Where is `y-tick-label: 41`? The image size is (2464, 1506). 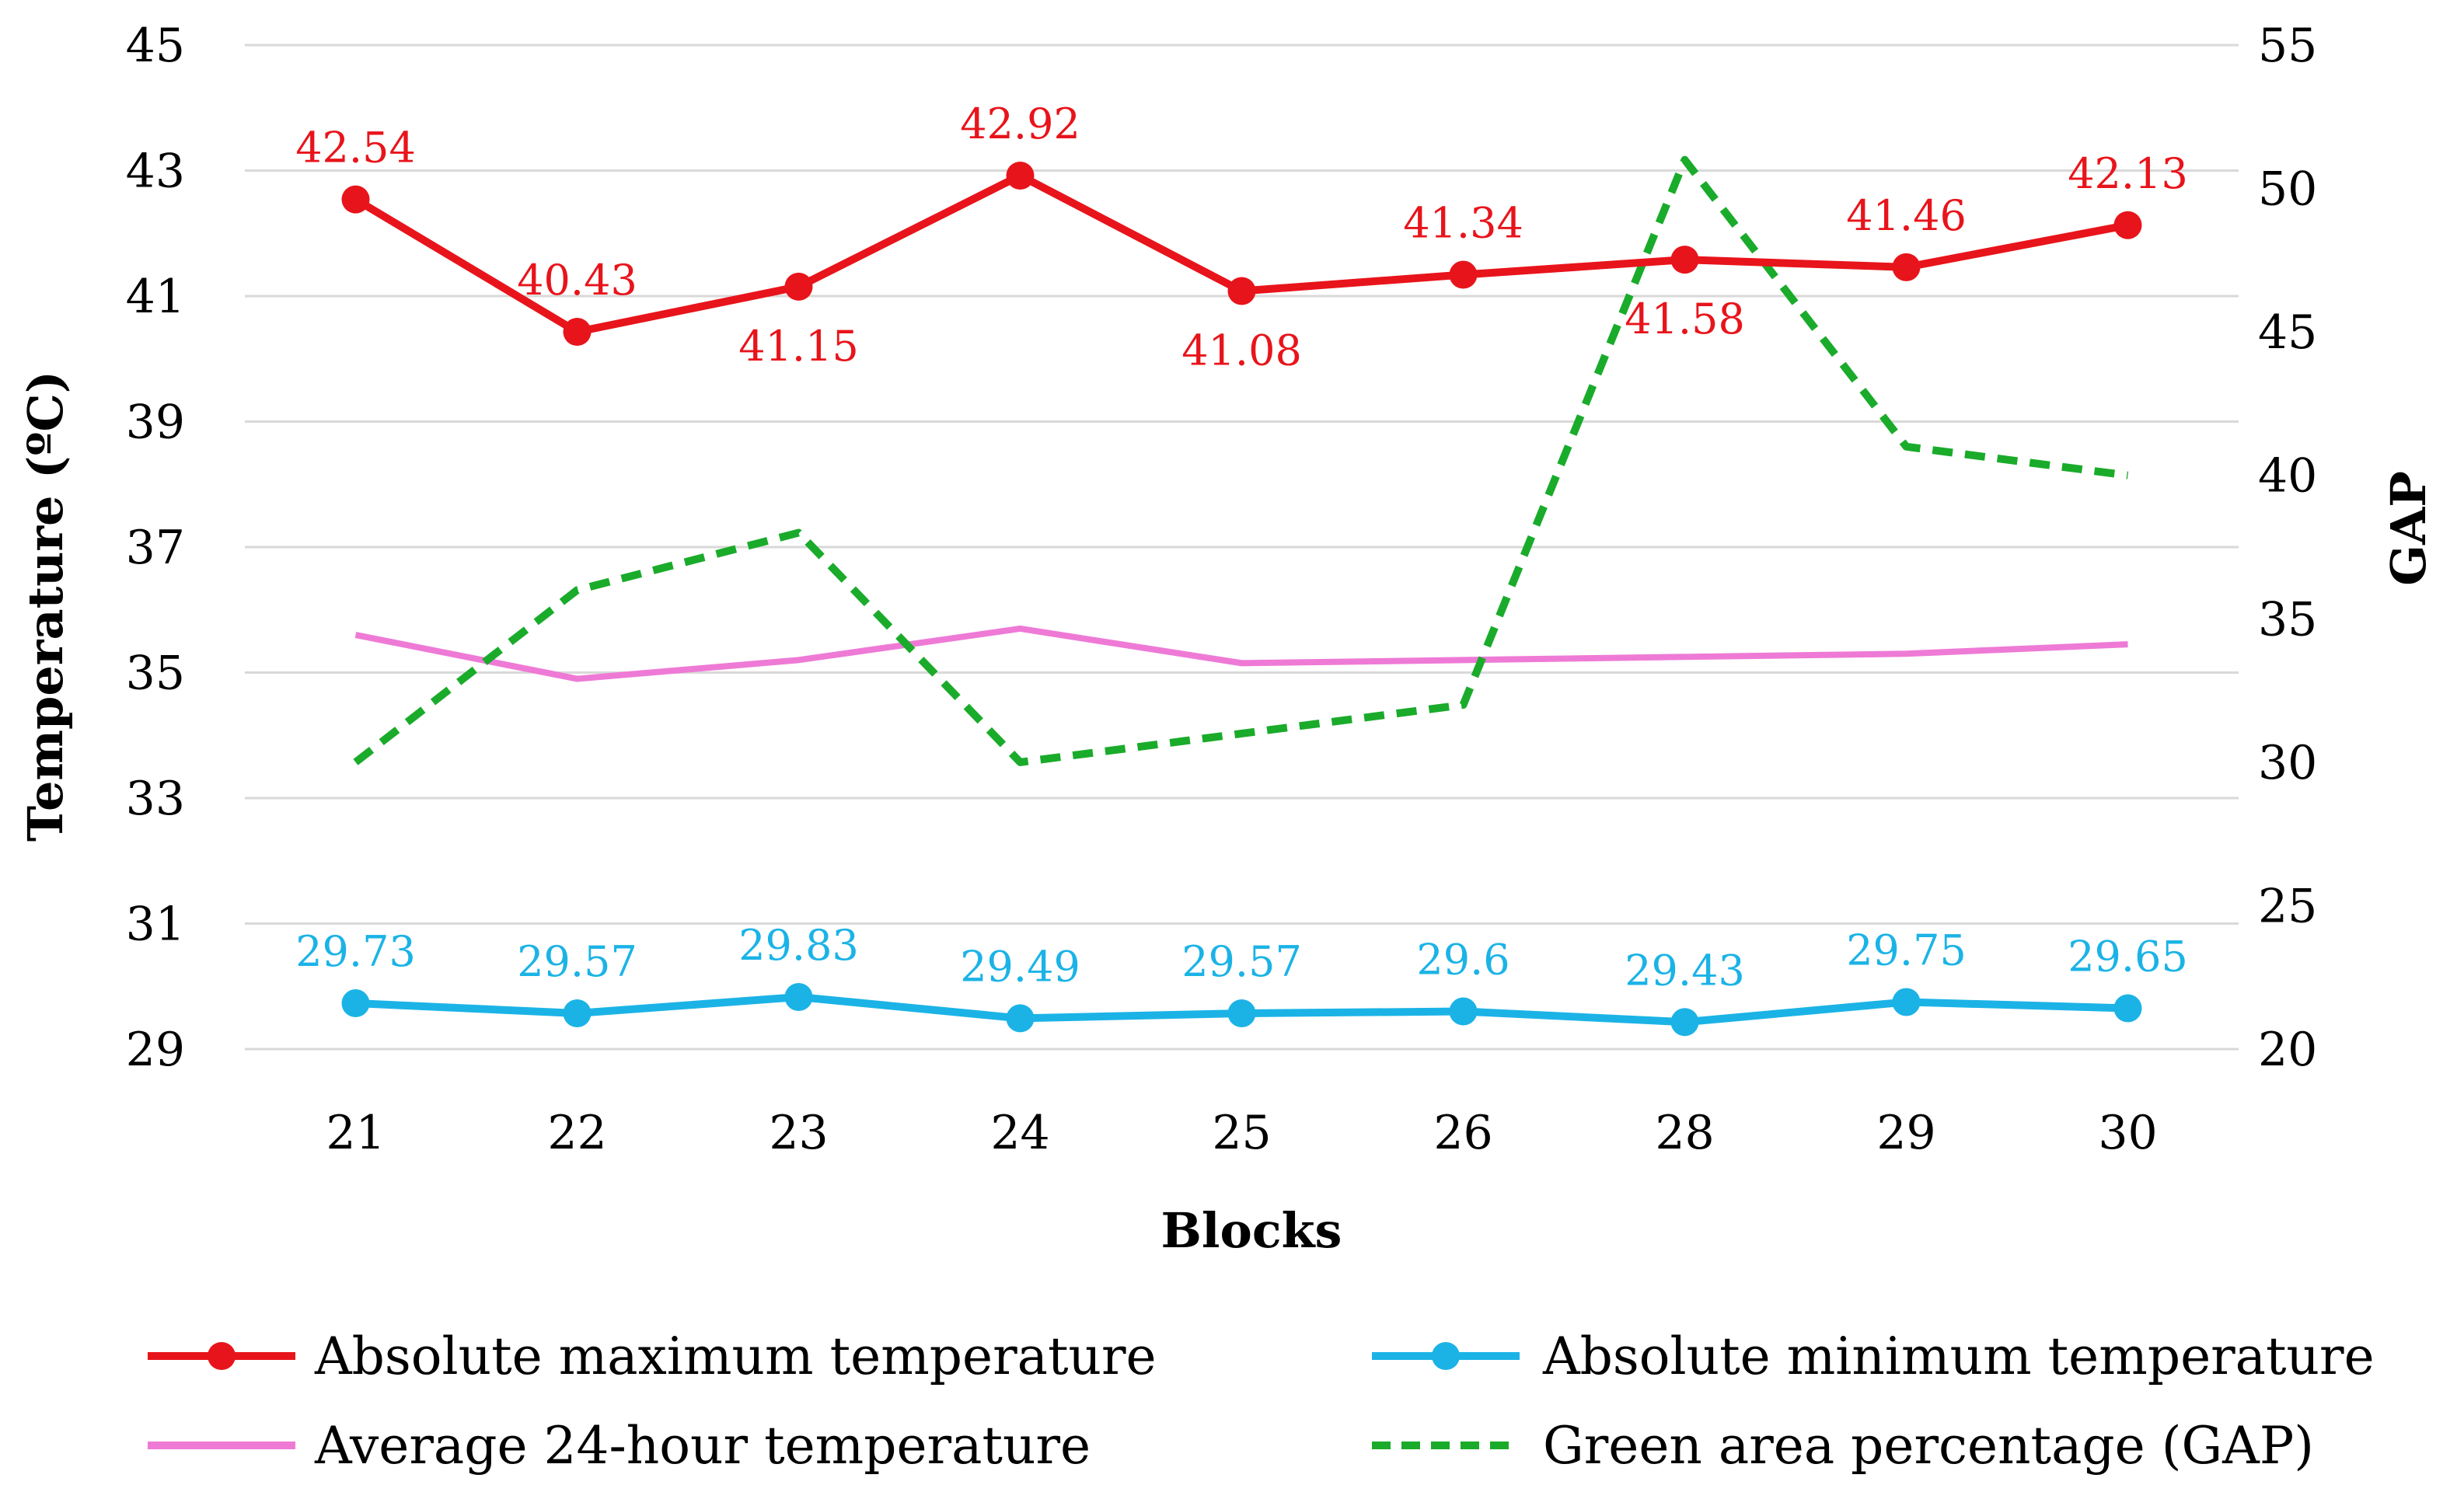 y-tick-label: 41 is located at coordinates (155, 297).